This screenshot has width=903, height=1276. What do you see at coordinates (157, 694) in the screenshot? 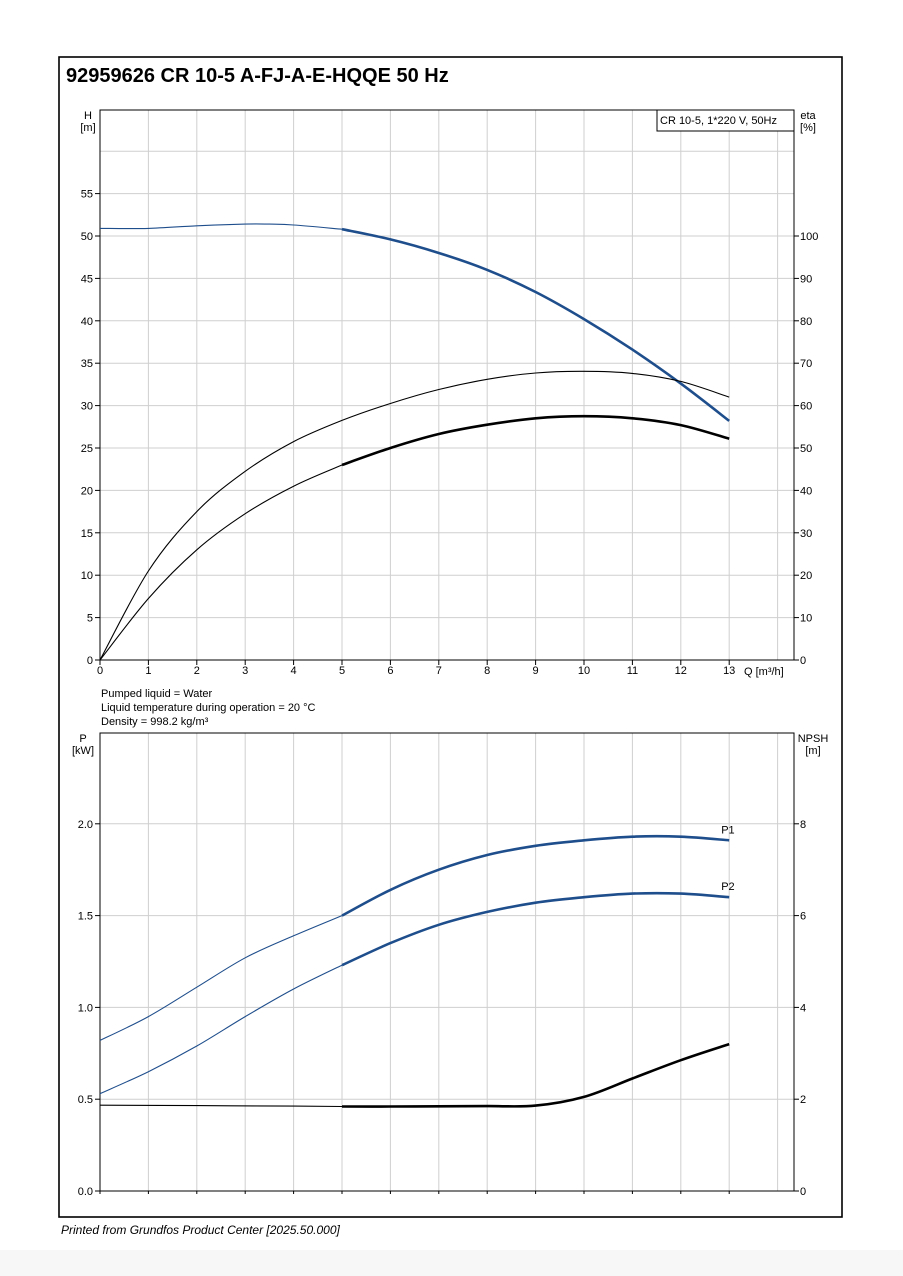
I see `note-pumped-liquid: Pumped liquid = Water` at bounding box center [157, 694].